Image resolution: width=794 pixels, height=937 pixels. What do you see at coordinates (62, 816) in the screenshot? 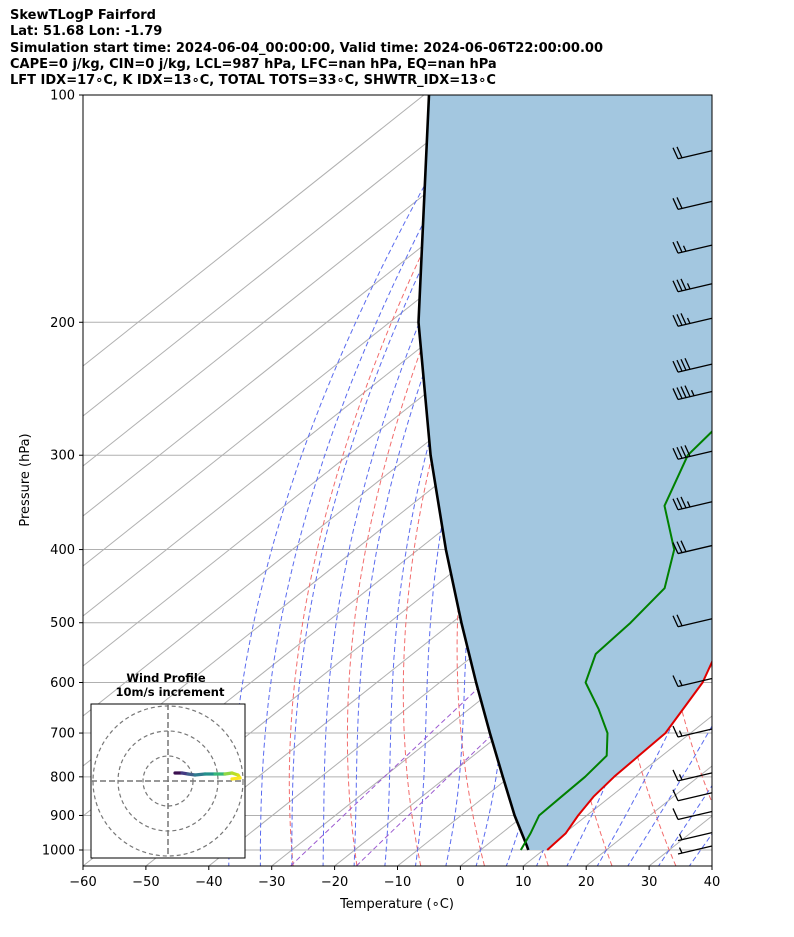
I see `y-tick-label: 900` at bounding box center [62, 816].